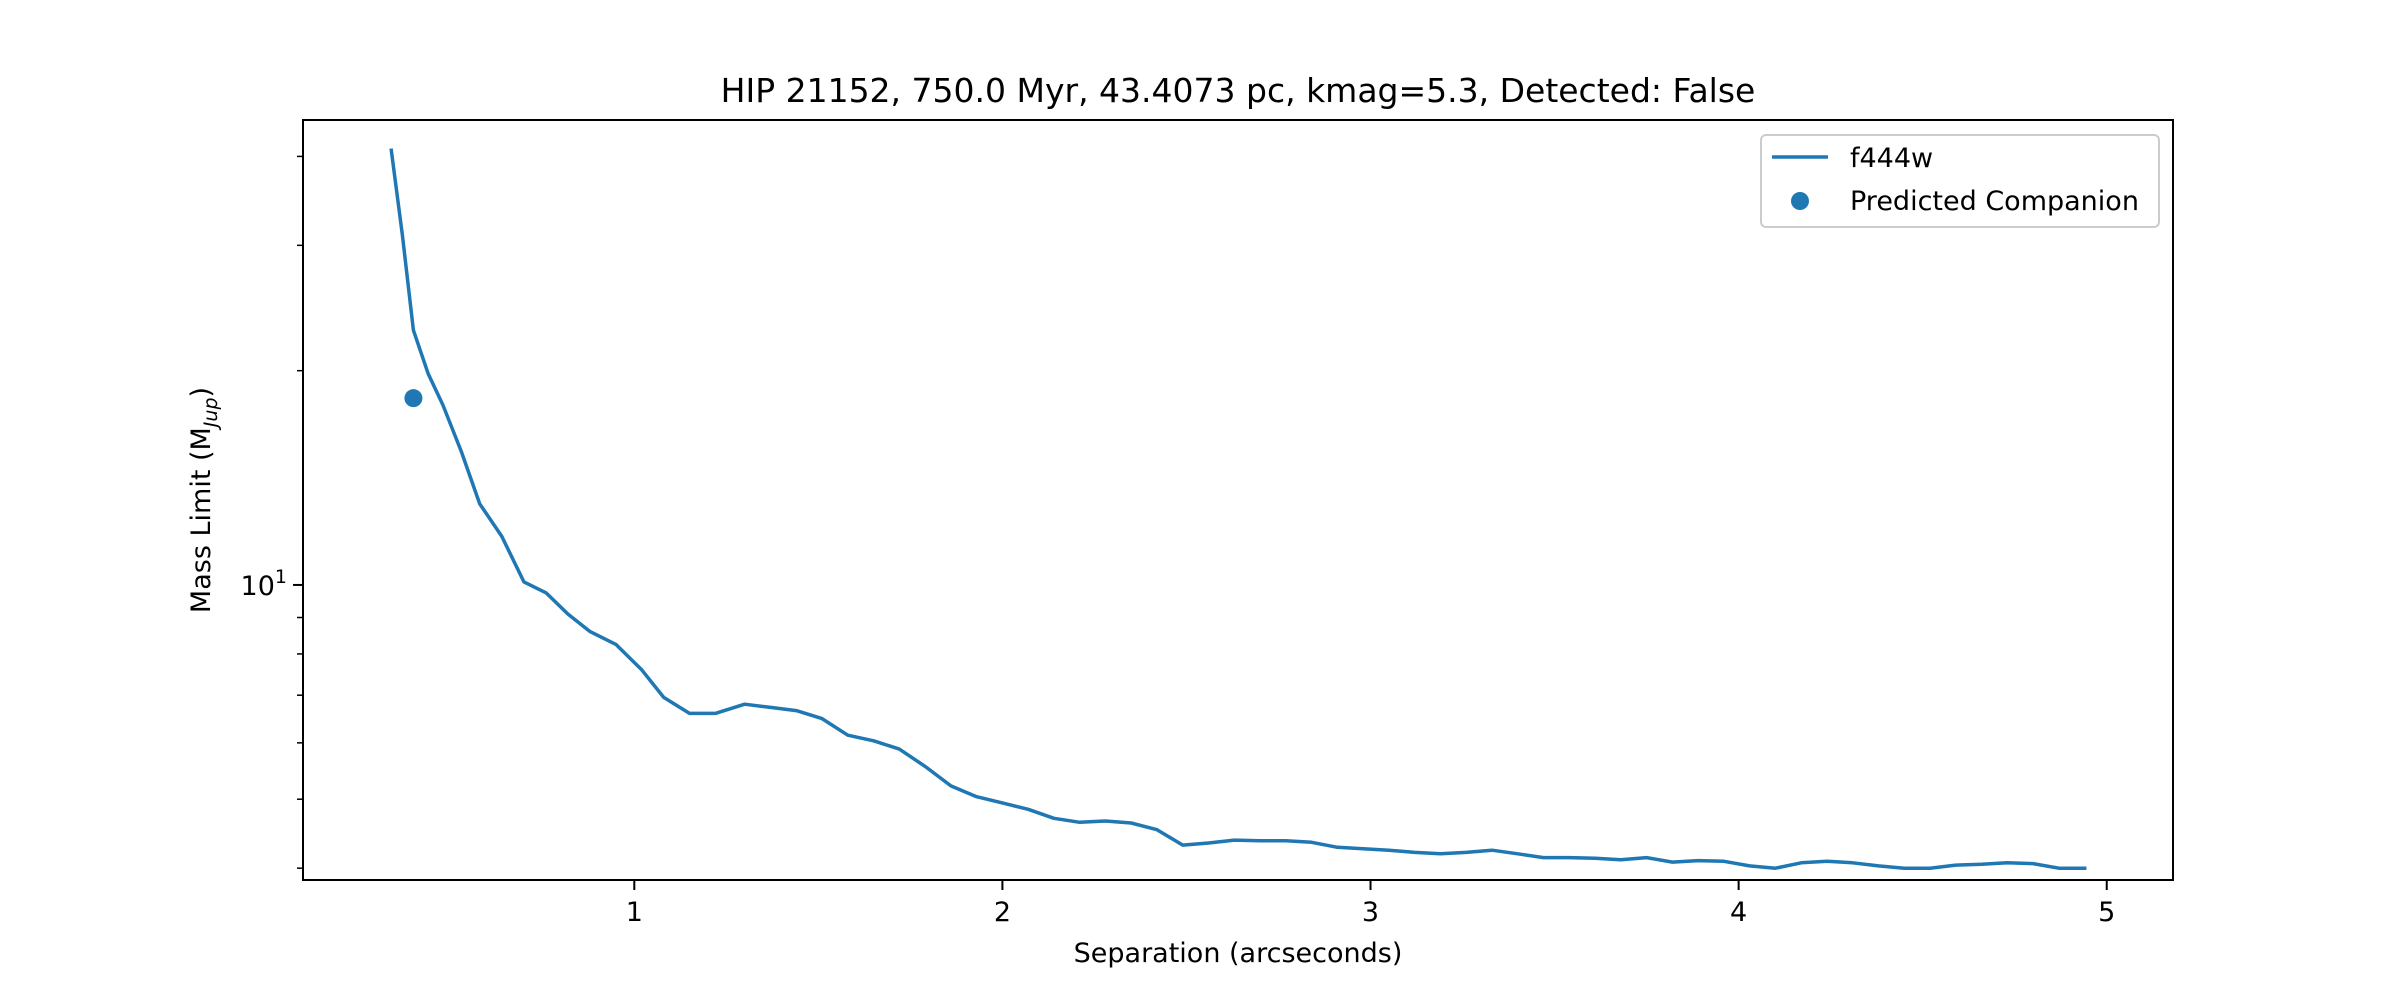 This screenshot has height=1004, width=2400. Describe the element at coordinates (1891, 158) in the screenshot. I see `legend-label-line: f444w` at that location.